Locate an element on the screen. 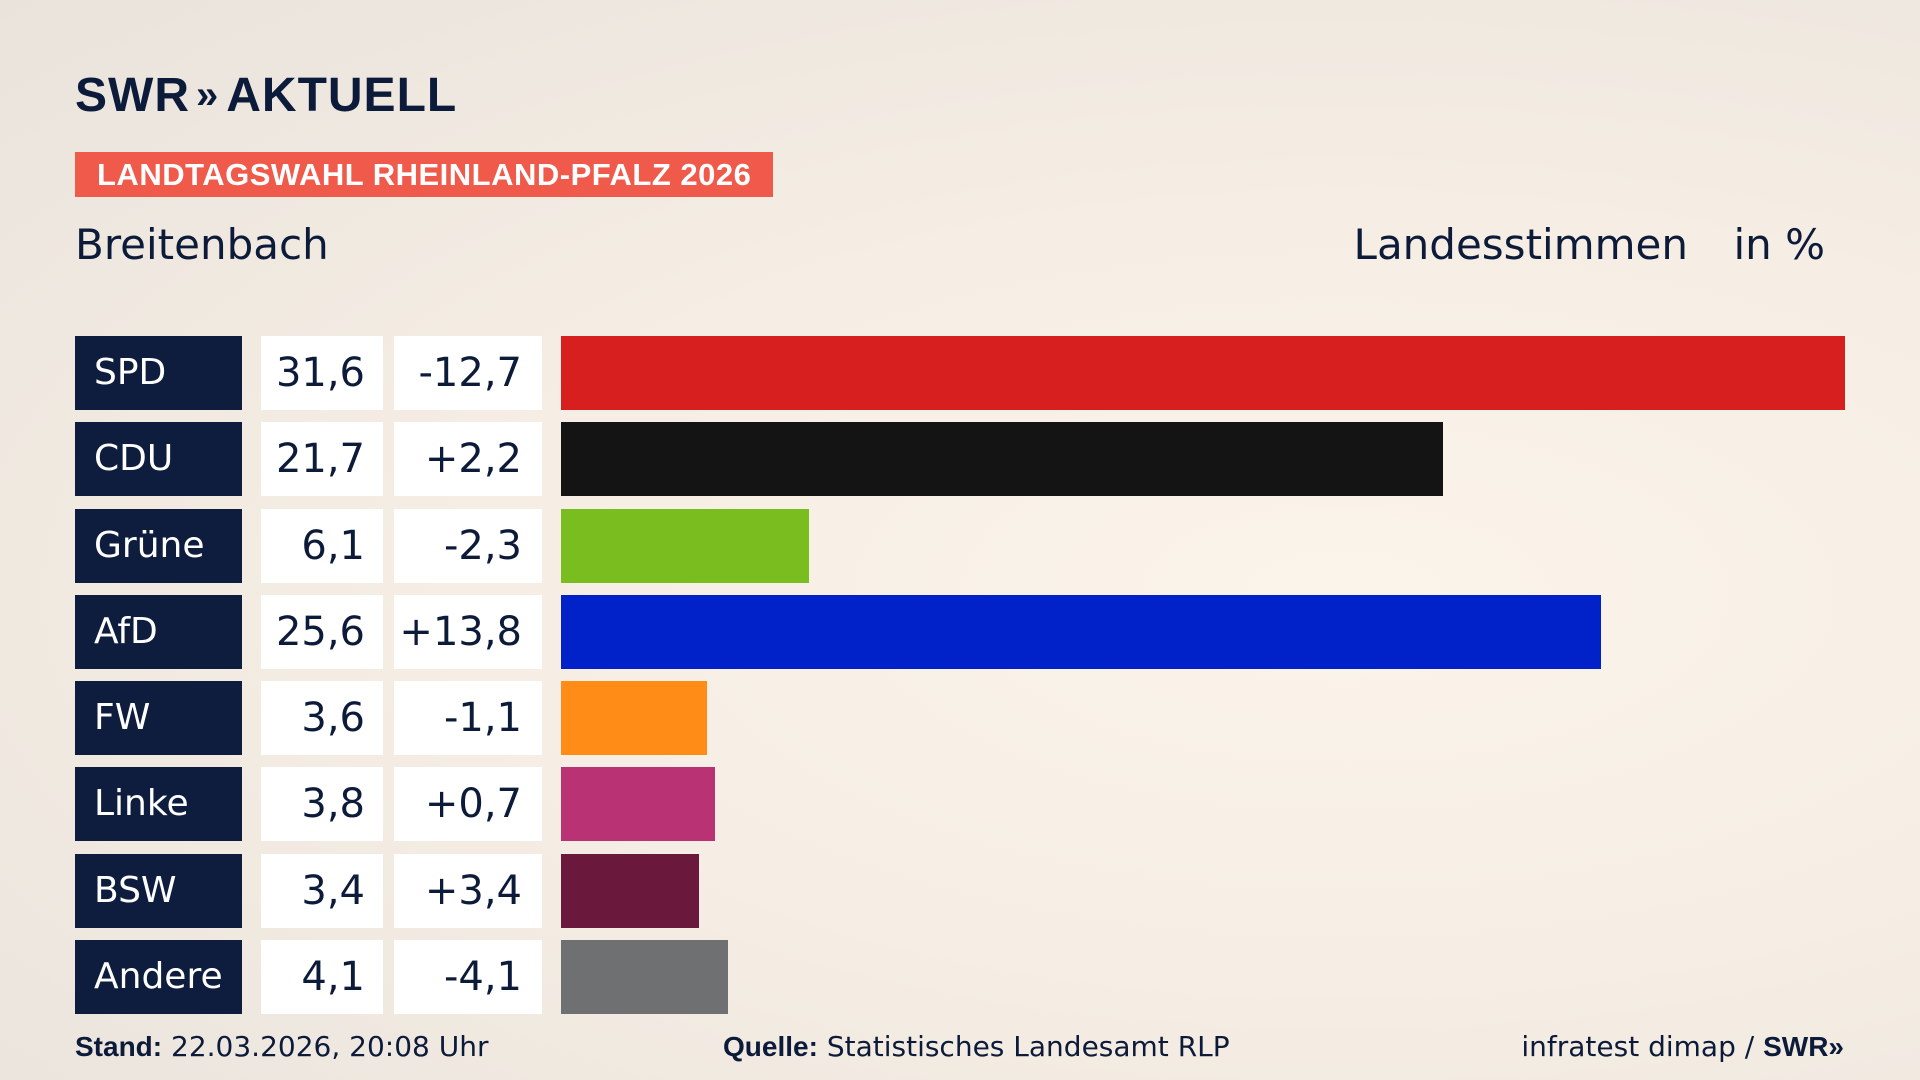 The height and width of the screenshot is (1080, 1920). result-row: AfD 25,6 +13,8 is located at coordinates (960, 631).